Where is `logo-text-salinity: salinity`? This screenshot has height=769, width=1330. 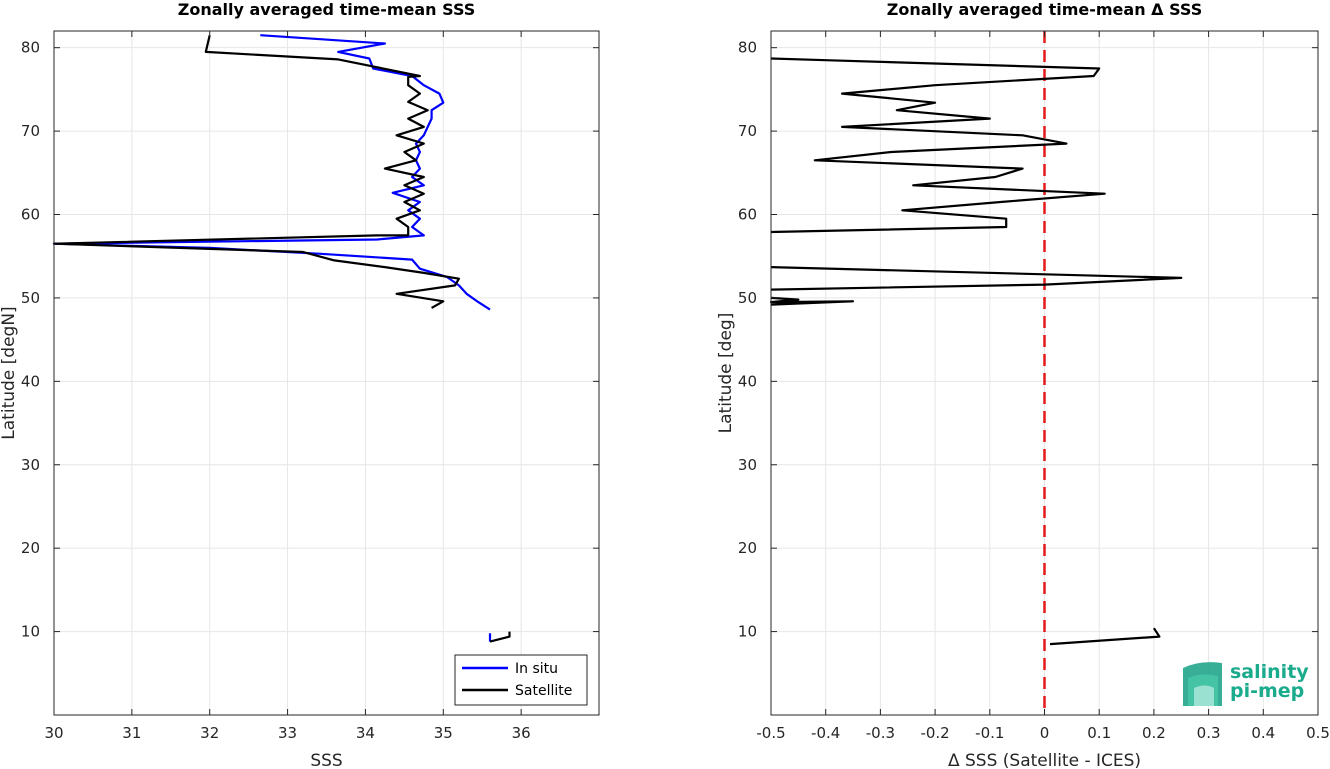 logo-text-salinity: salinity is located at coordinates (1269, 672).